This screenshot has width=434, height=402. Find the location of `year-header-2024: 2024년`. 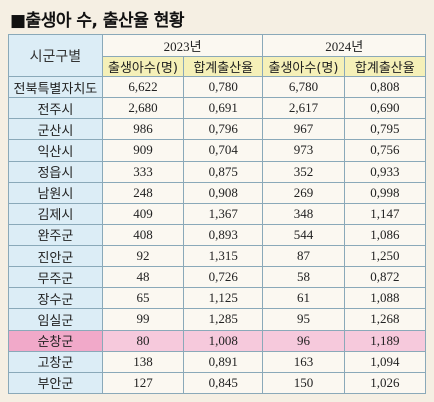

year-header-2024: 2024년 is located at coordinates (344, 45).